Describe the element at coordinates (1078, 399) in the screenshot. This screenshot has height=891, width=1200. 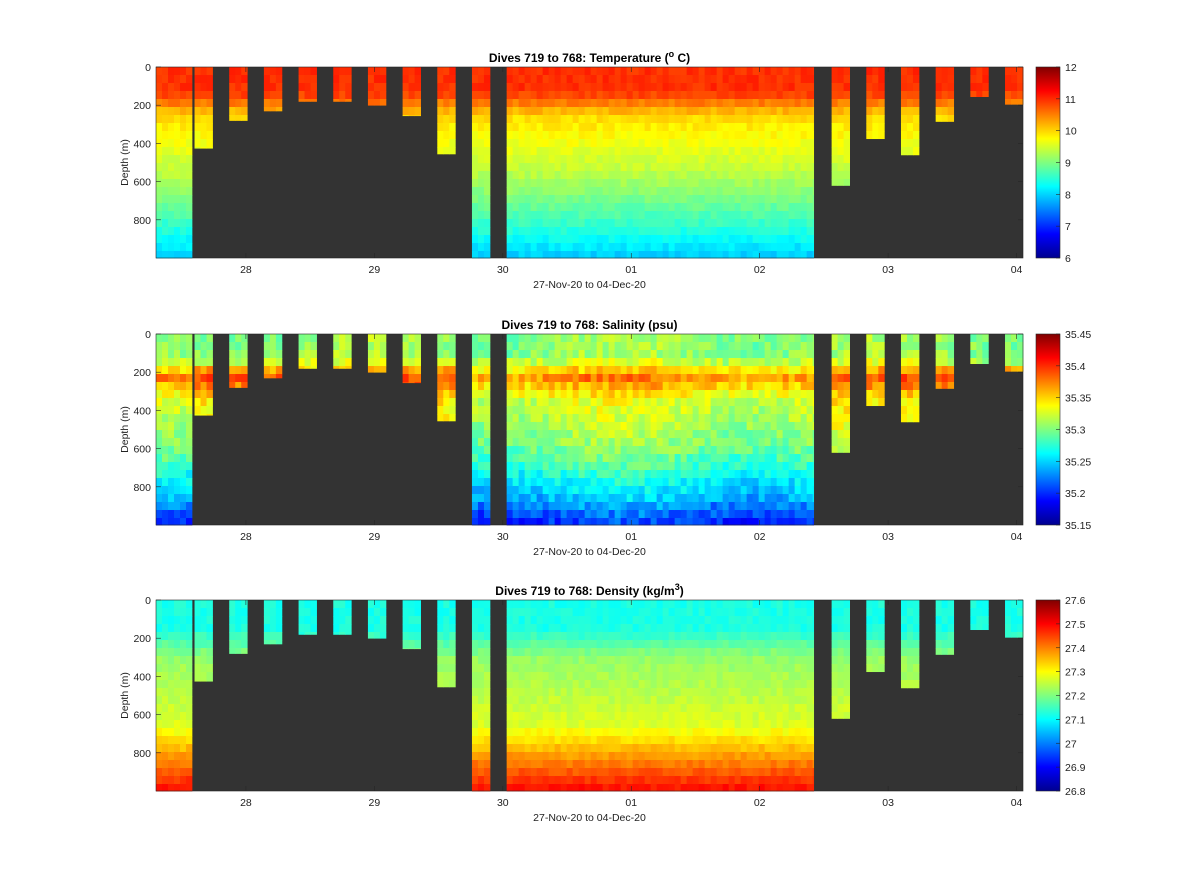
I see `colorbar-tick-label: 35.35` at that location.